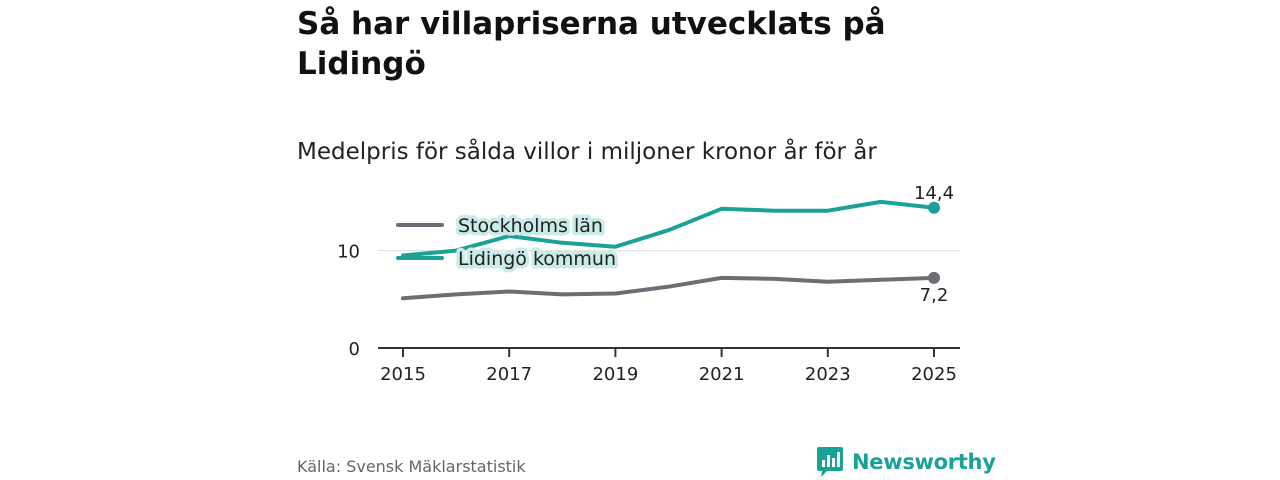  What do you see at coordinates (537, 259) in the screenshot?
I see `legend-label: Lidingö kommun` at bounding box center [537, 259].